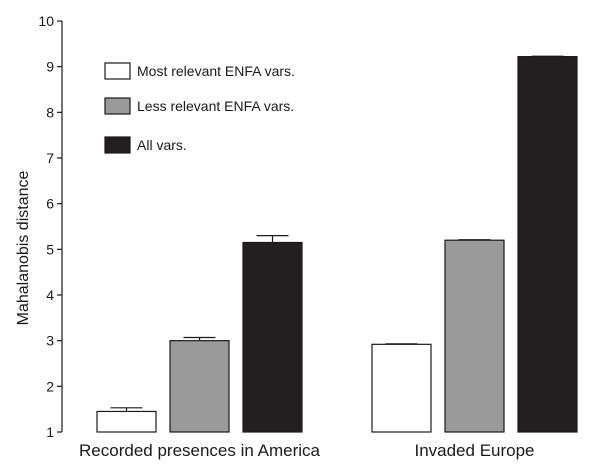 The width and height of the screenshot is (608, 464). I want to click on legend-label: Less relevant ENFA vars., so click(215, 106).